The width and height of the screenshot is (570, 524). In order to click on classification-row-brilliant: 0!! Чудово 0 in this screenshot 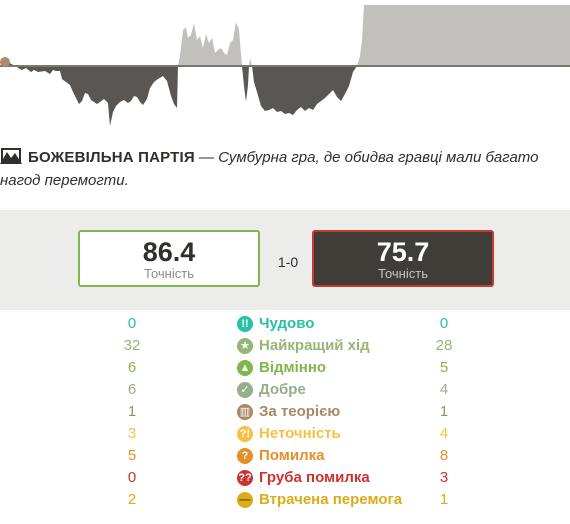, I will do `click(285, 324)`.